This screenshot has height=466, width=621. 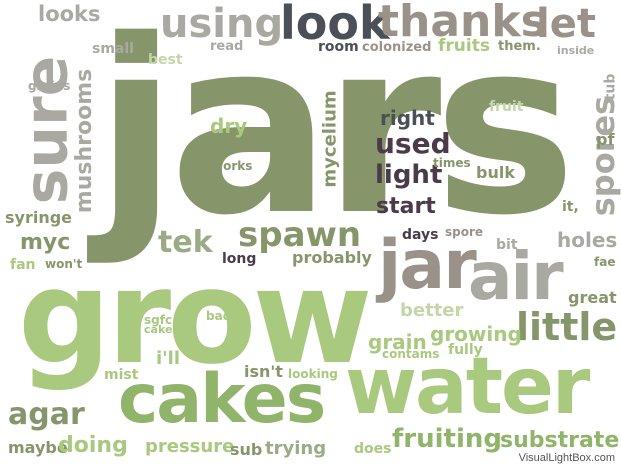 What do you see at coordinates (46, 414) in the screenshot?
I see `word-agar: agar` at bounding box center [46, 414].